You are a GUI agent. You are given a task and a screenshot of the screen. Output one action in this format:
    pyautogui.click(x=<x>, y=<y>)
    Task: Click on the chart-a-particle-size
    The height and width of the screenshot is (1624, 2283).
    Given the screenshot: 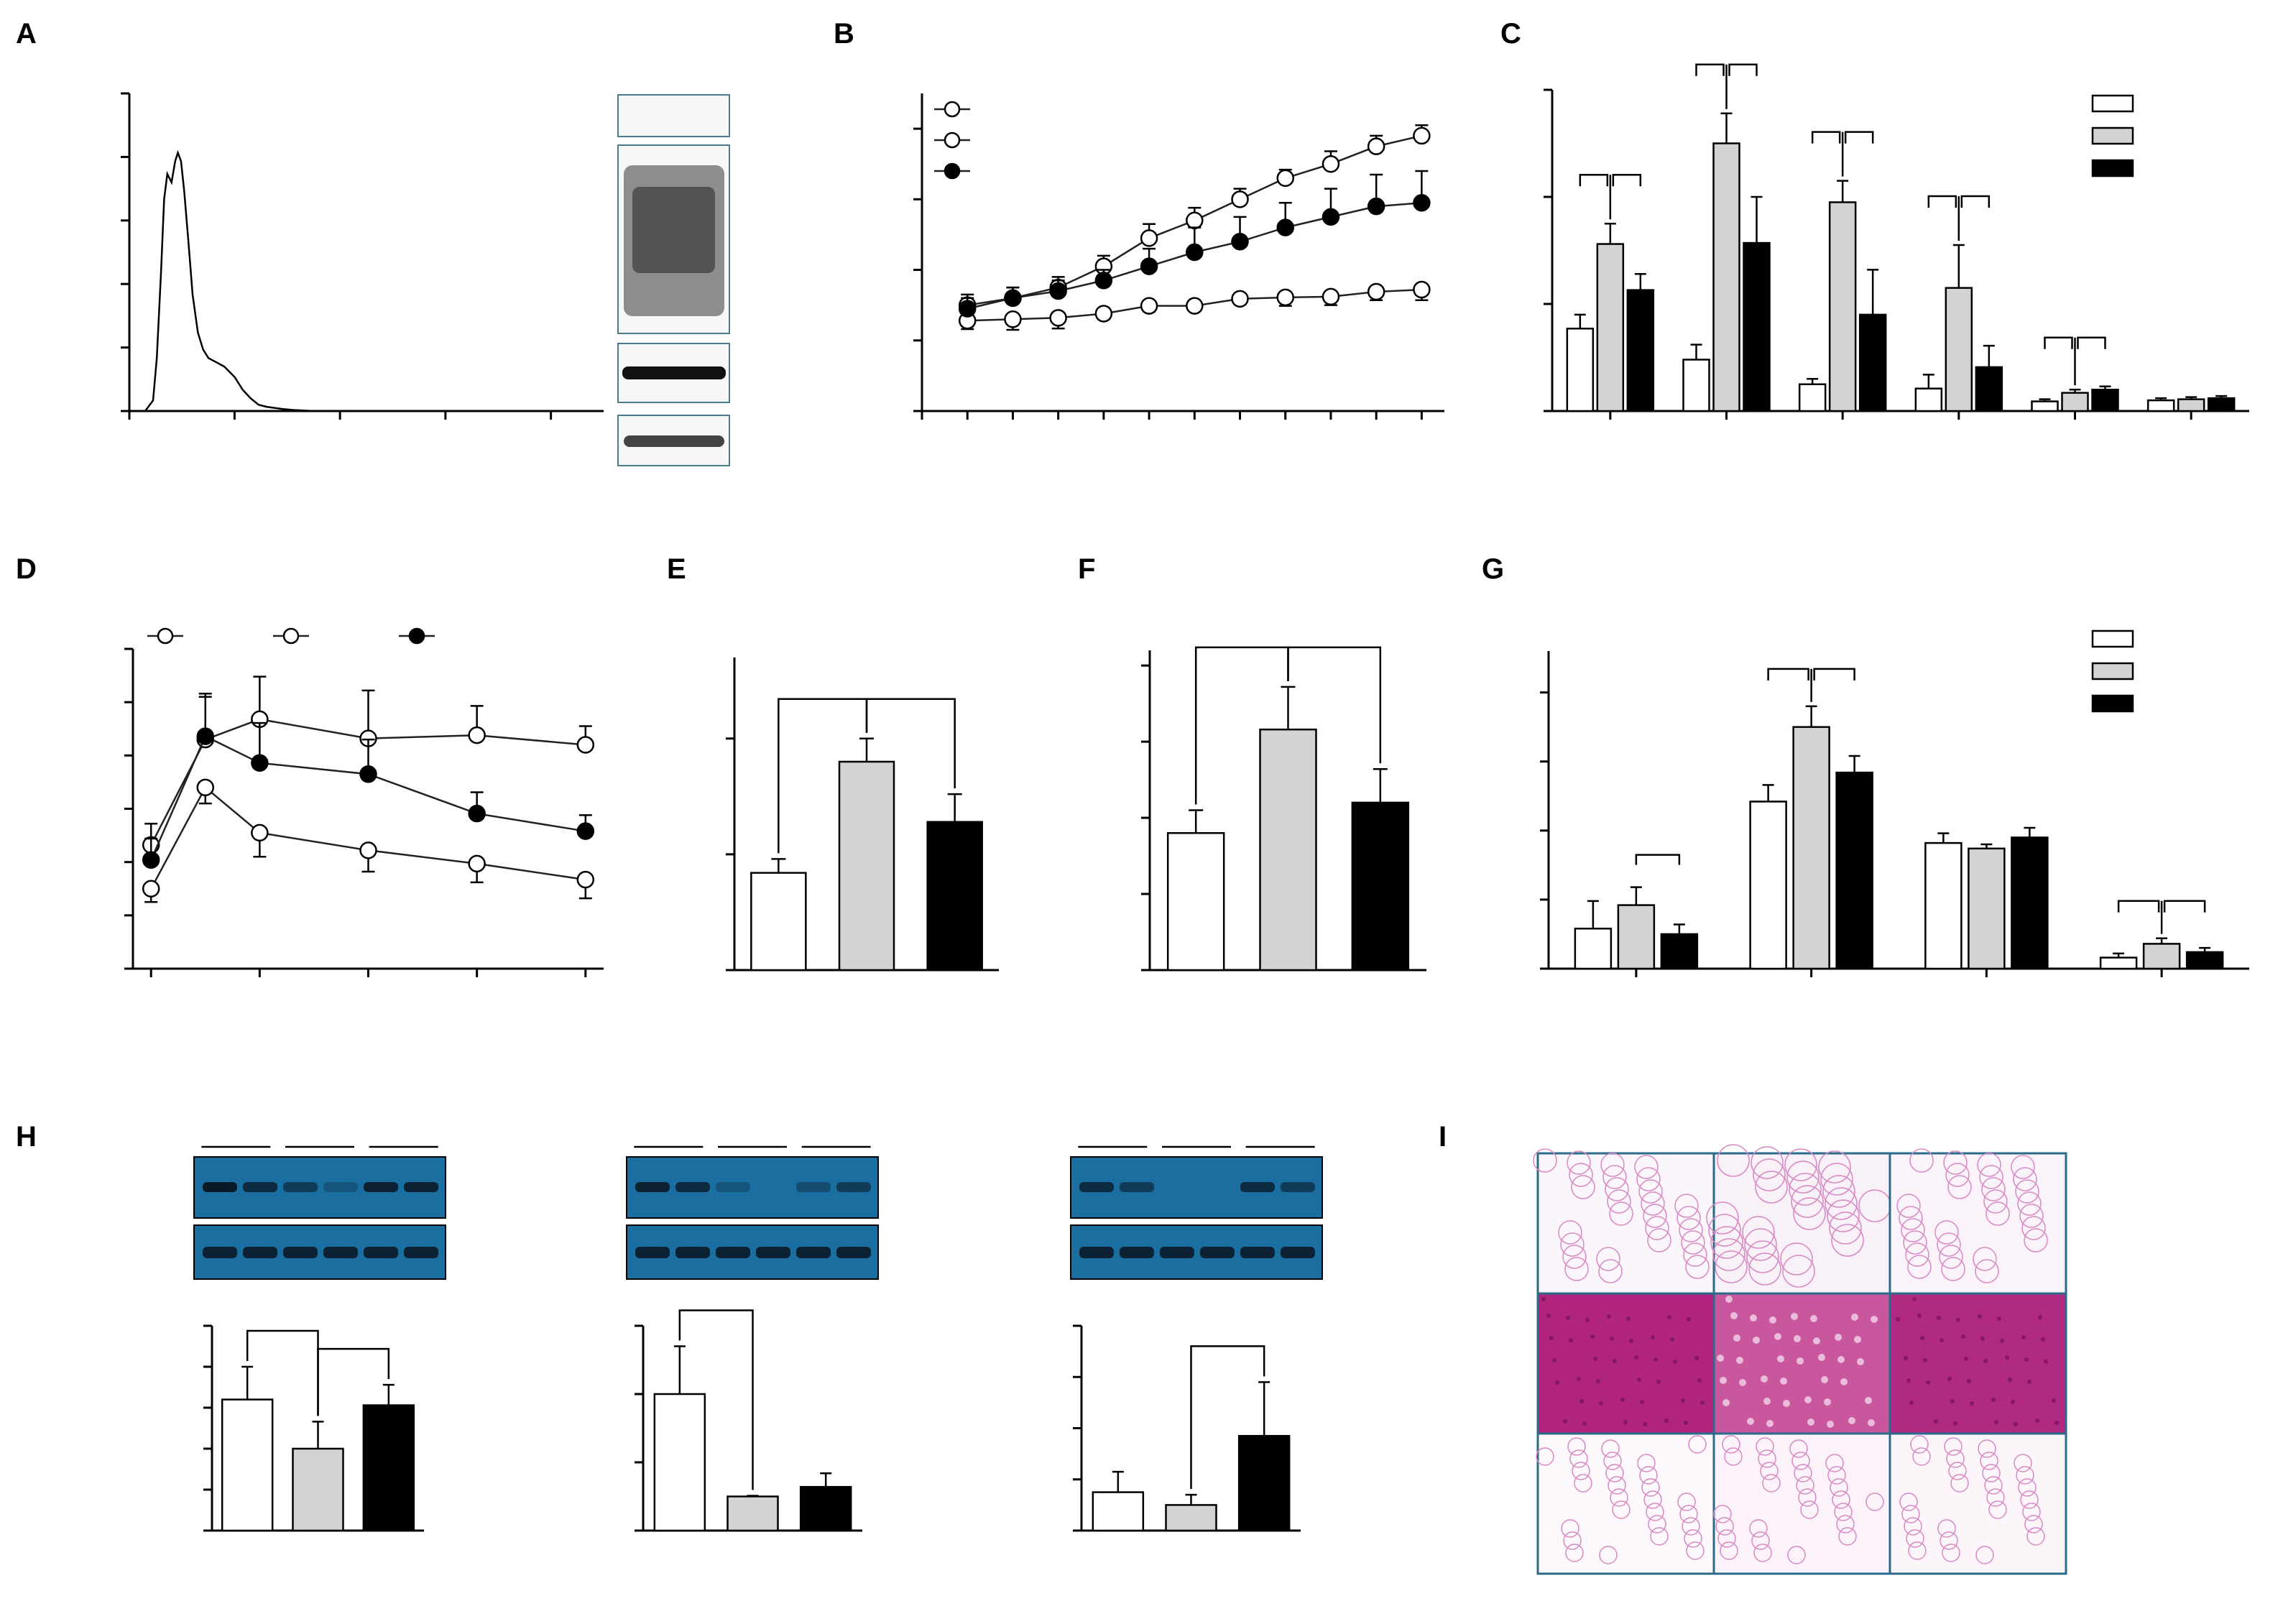 What is the action you would take?
    pyautogui.click(x=362, y=256)
    